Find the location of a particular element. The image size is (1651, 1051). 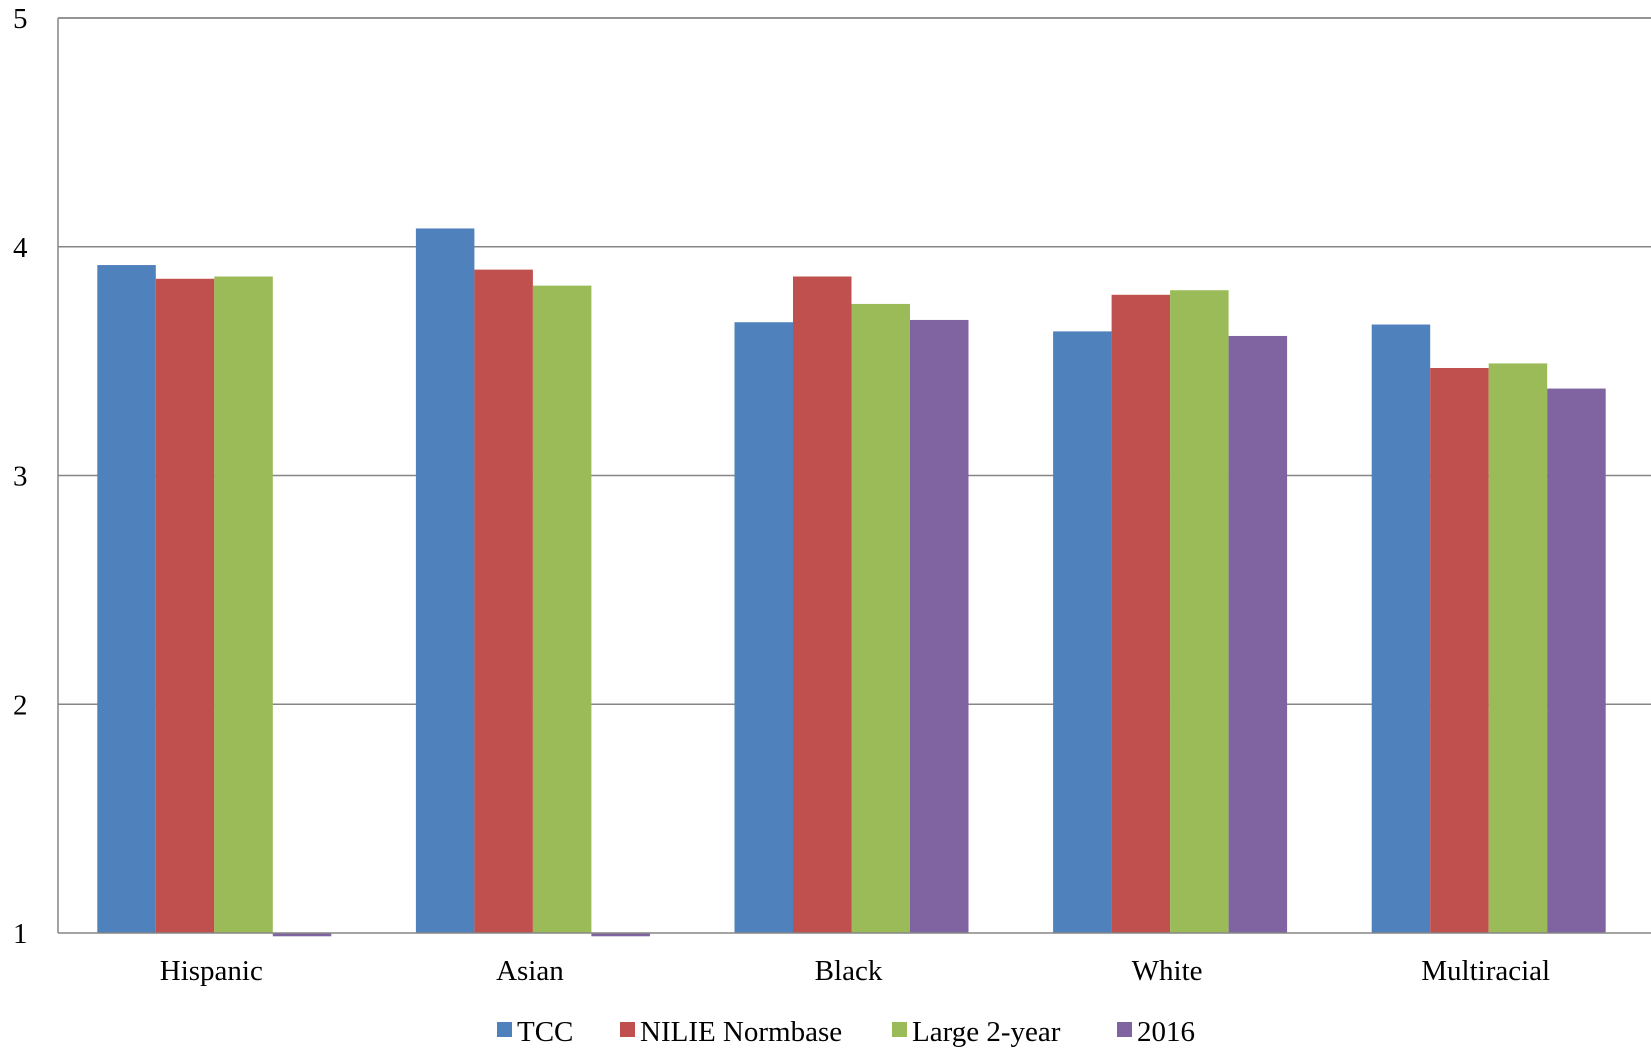

bar-asian-2016 is located at coordinates (620, 935).